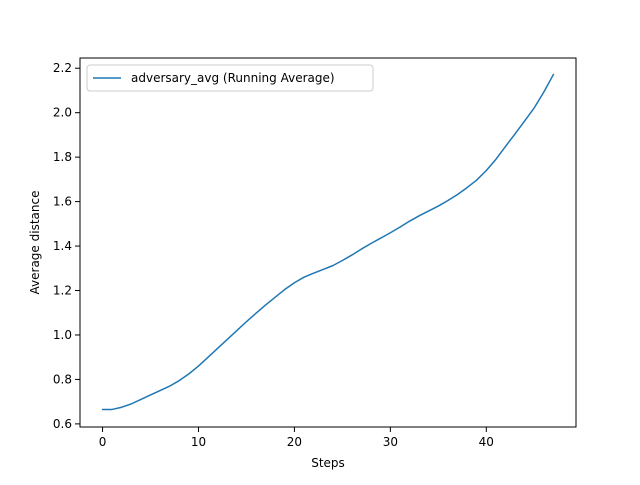  I want to click on y-tick-label: 2.0, so click(62, 113).